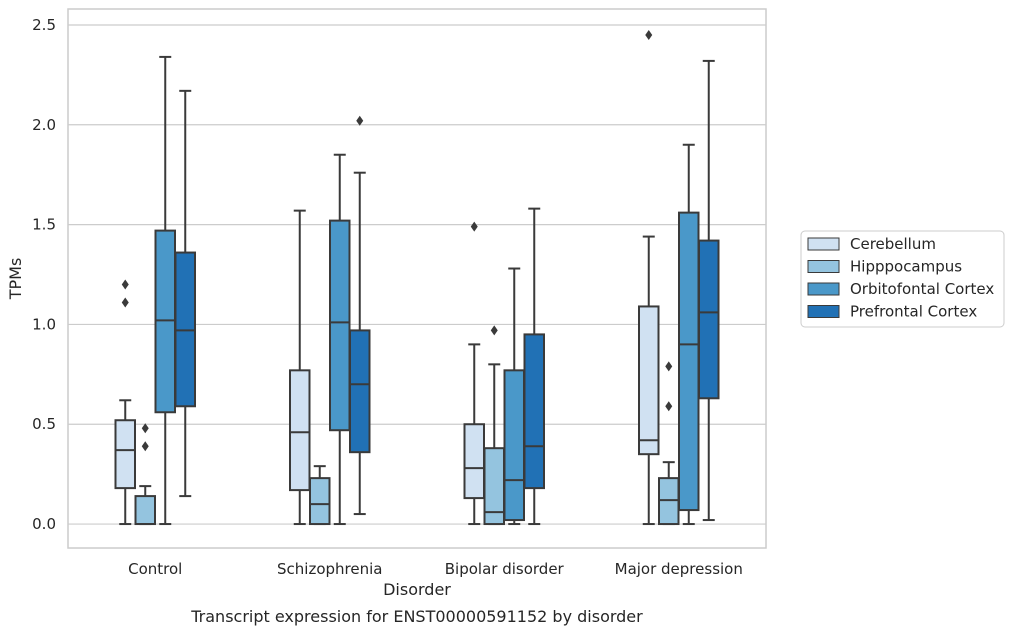  Describe the element at coordinates (44, 125) in the screenshot. I see `y-tick-label: 2.0` at that location.